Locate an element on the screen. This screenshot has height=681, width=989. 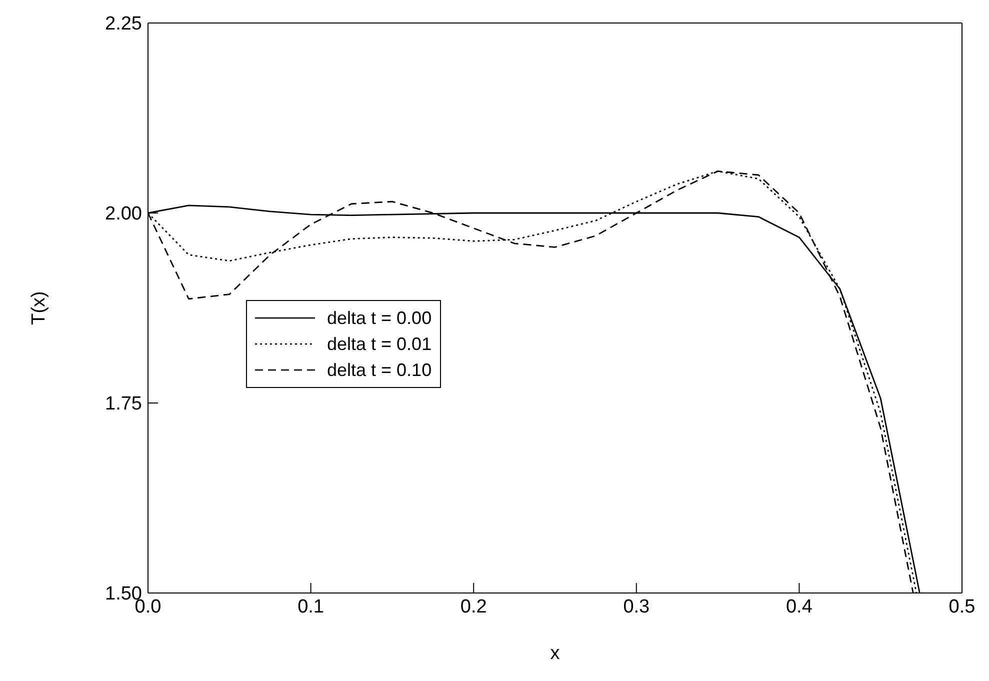
x-tick-label: 0.4 is located at coordinates (799, 607).